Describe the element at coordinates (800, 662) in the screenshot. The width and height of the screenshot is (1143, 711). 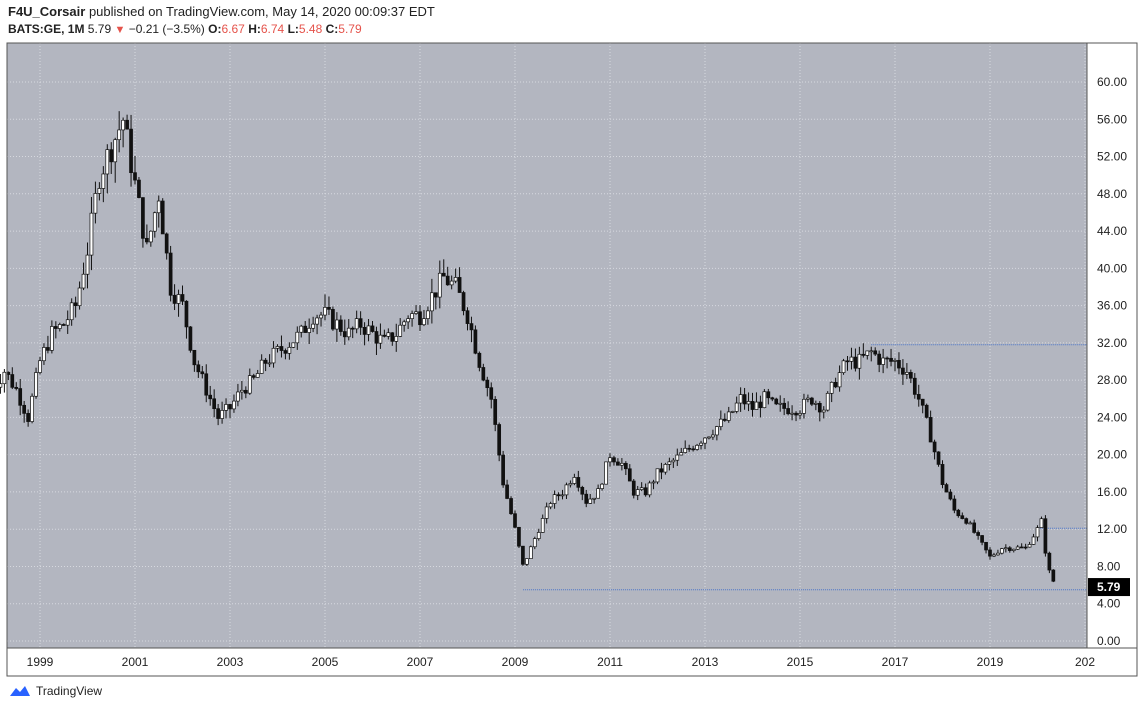
I see `time-tick-label: 2015` at that location.